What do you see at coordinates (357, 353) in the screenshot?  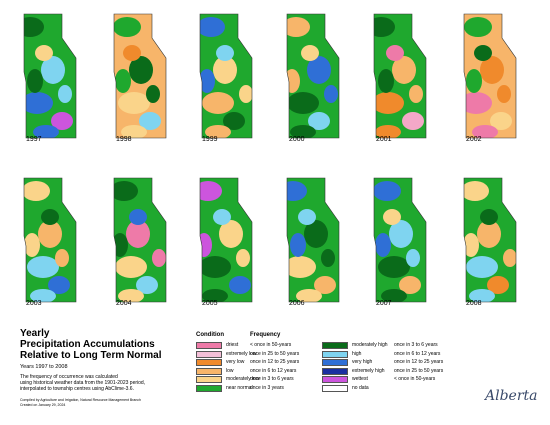 I see `legend-condition-label: high` at bounding box center [357, 353].